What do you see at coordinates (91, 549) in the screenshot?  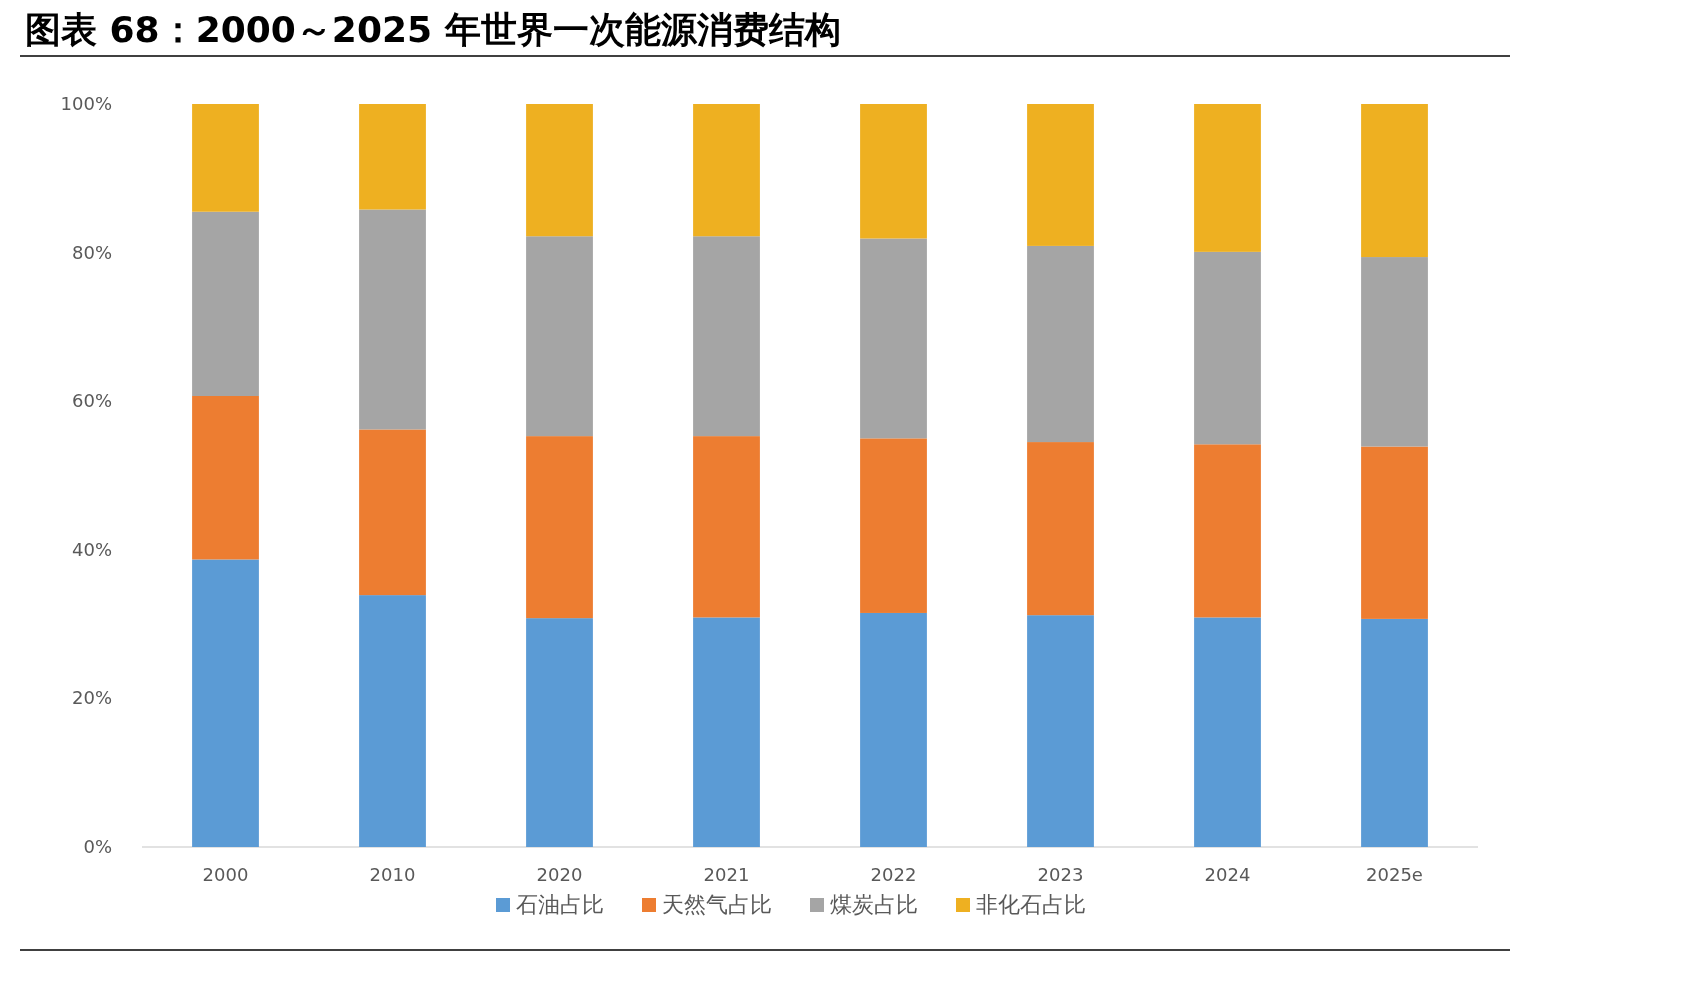 I see `y-tick-label: 40%` at bounding box center [91, 549].